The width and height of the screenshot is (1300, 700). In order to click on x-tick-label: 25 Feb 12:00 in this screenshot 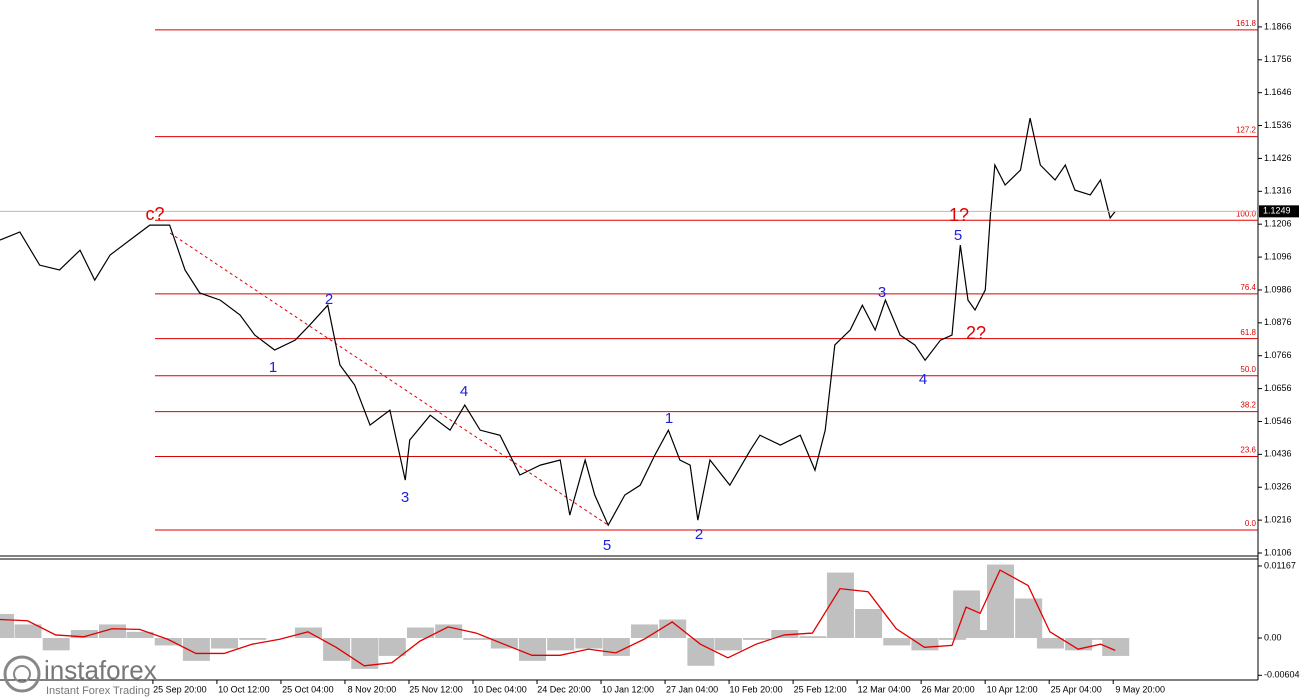, I will do `click(820, 689)`.